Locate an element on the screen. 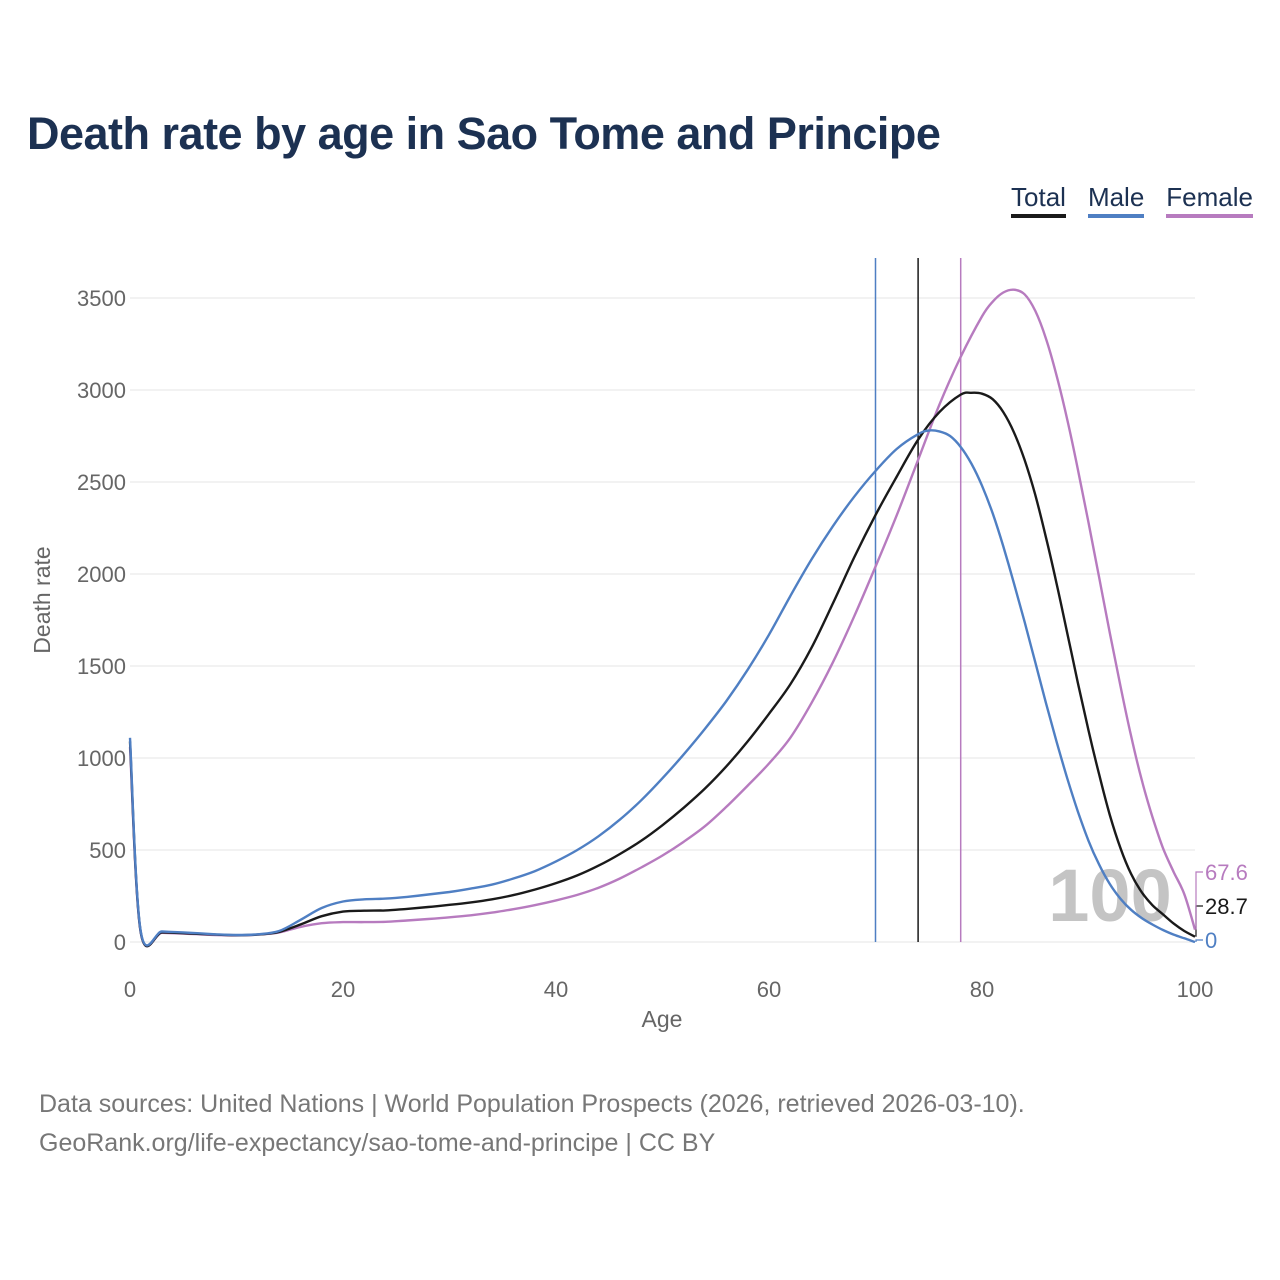  y-axis-title: Death rate is located at coordinates (42, 599).